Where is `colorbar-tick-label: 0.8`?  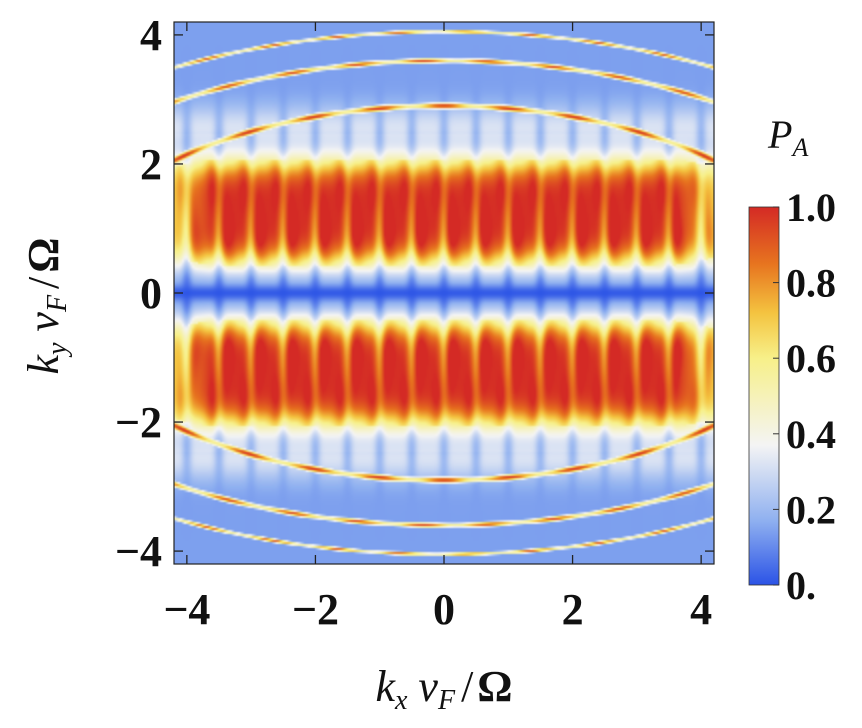
colorbar-tick-label: 0.8 is located at coordinates (811, 283).